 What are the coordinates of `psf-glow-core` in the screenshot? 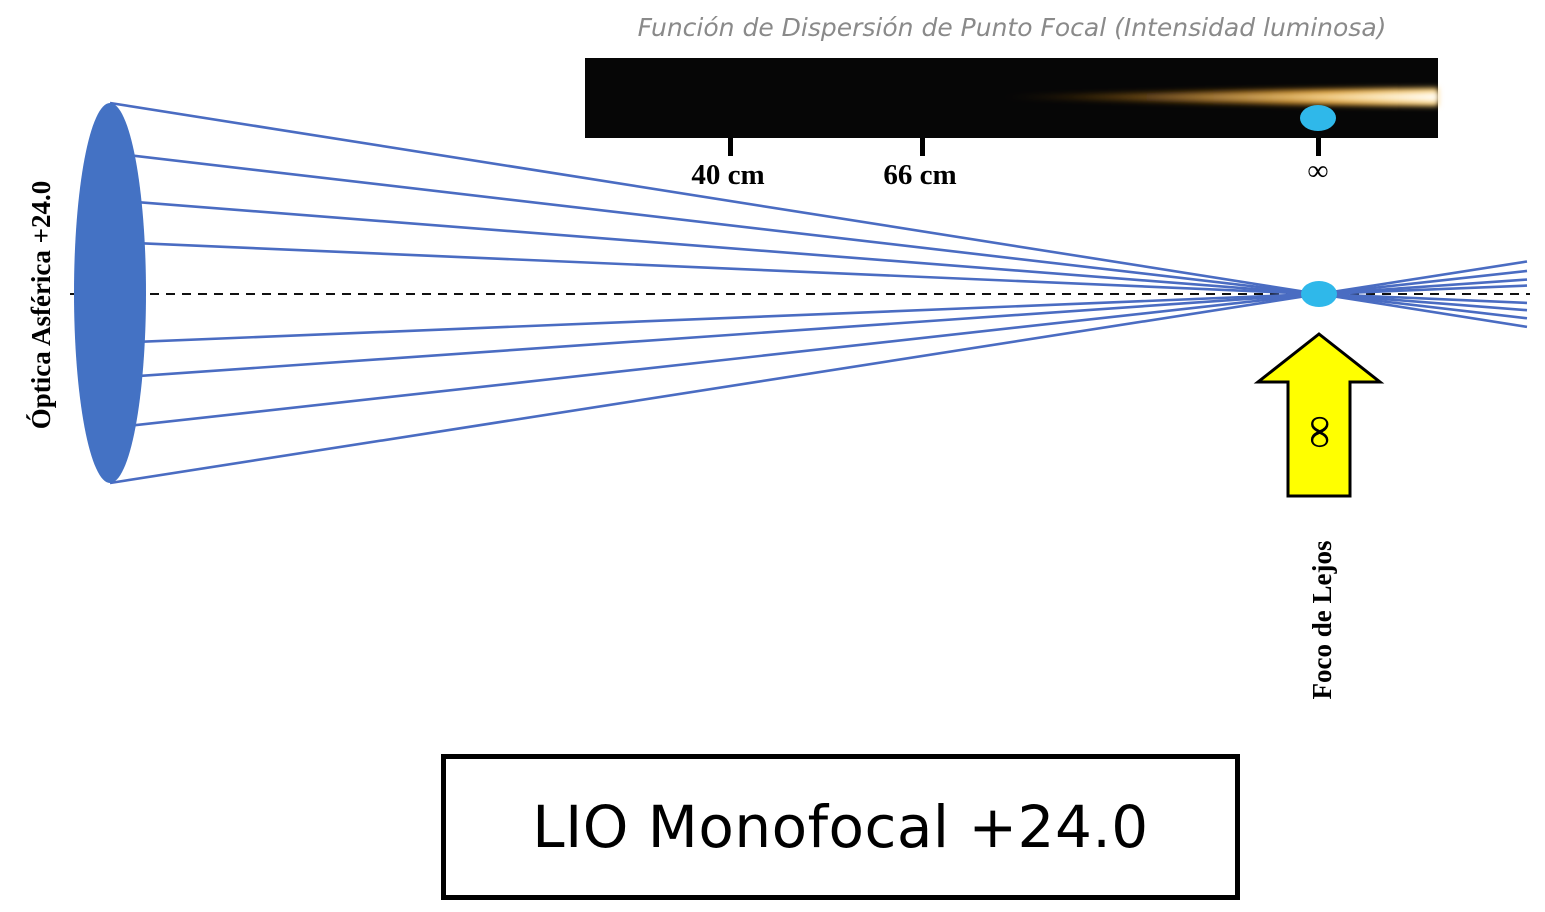 It's located at (1249, 97).